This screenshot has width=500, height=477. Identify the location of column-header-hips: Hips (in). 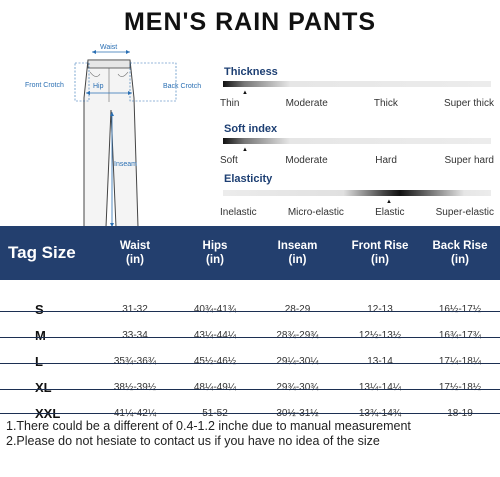
(215, 253).